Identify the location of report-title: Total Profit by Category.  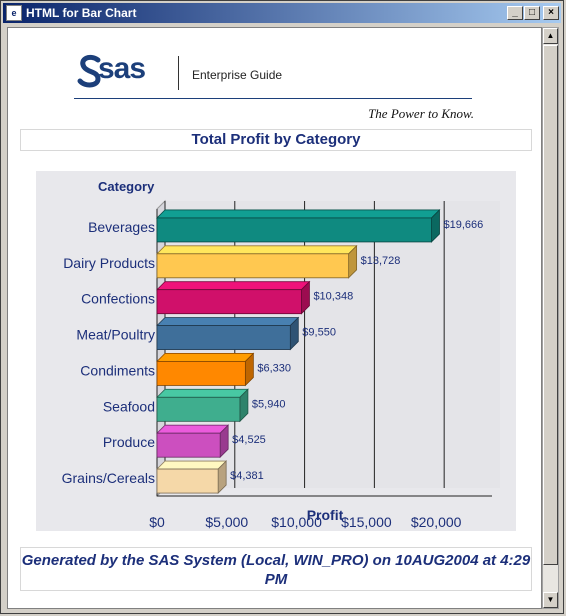
(276, 140).